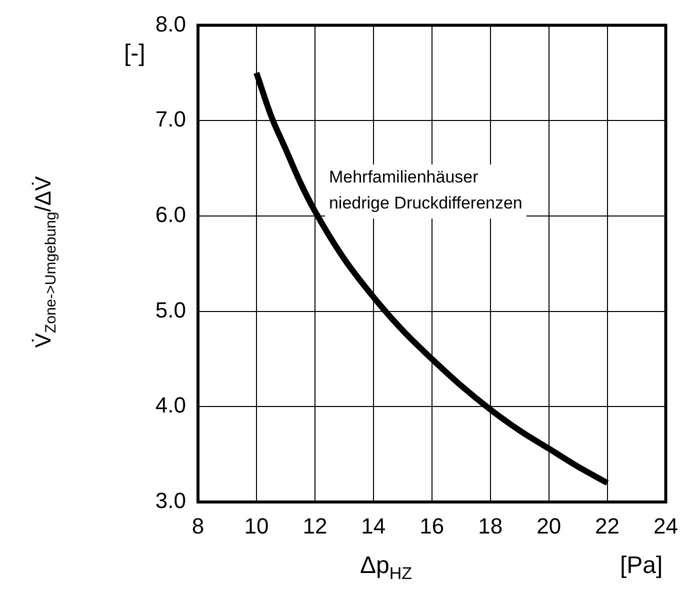 The image size is (690, 595). I want to click on x-tick-label: 12, so click(315, 525).